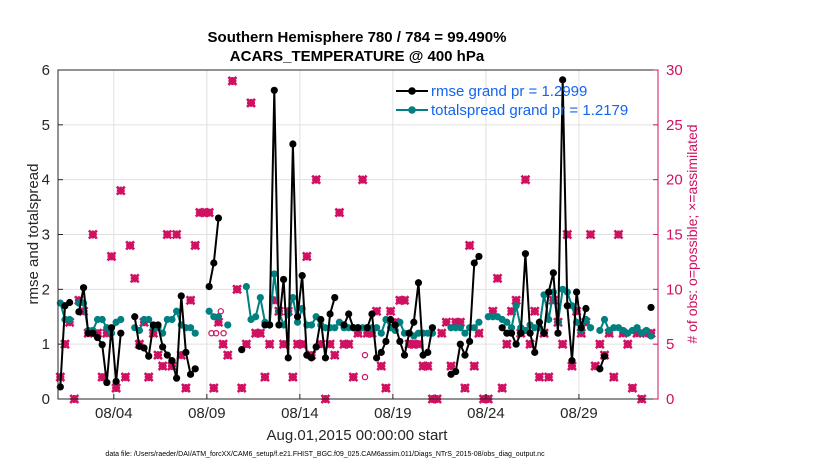  I want to click on x-axis-label: Aug.01,2015 00:00:00 start, so click(358, 435).